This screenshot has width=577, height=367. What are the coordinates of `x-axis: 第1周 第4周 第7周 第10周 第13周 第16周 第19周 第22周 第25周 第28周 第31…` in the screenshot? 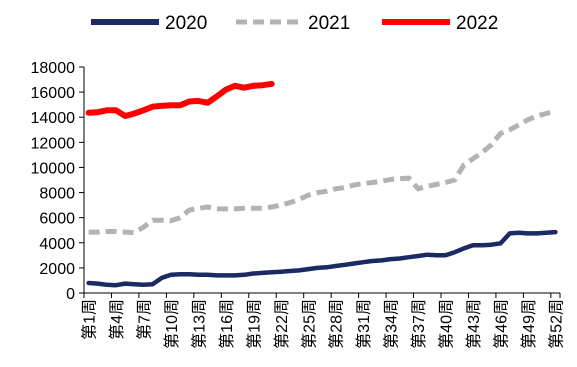 It's located at (323, 320).